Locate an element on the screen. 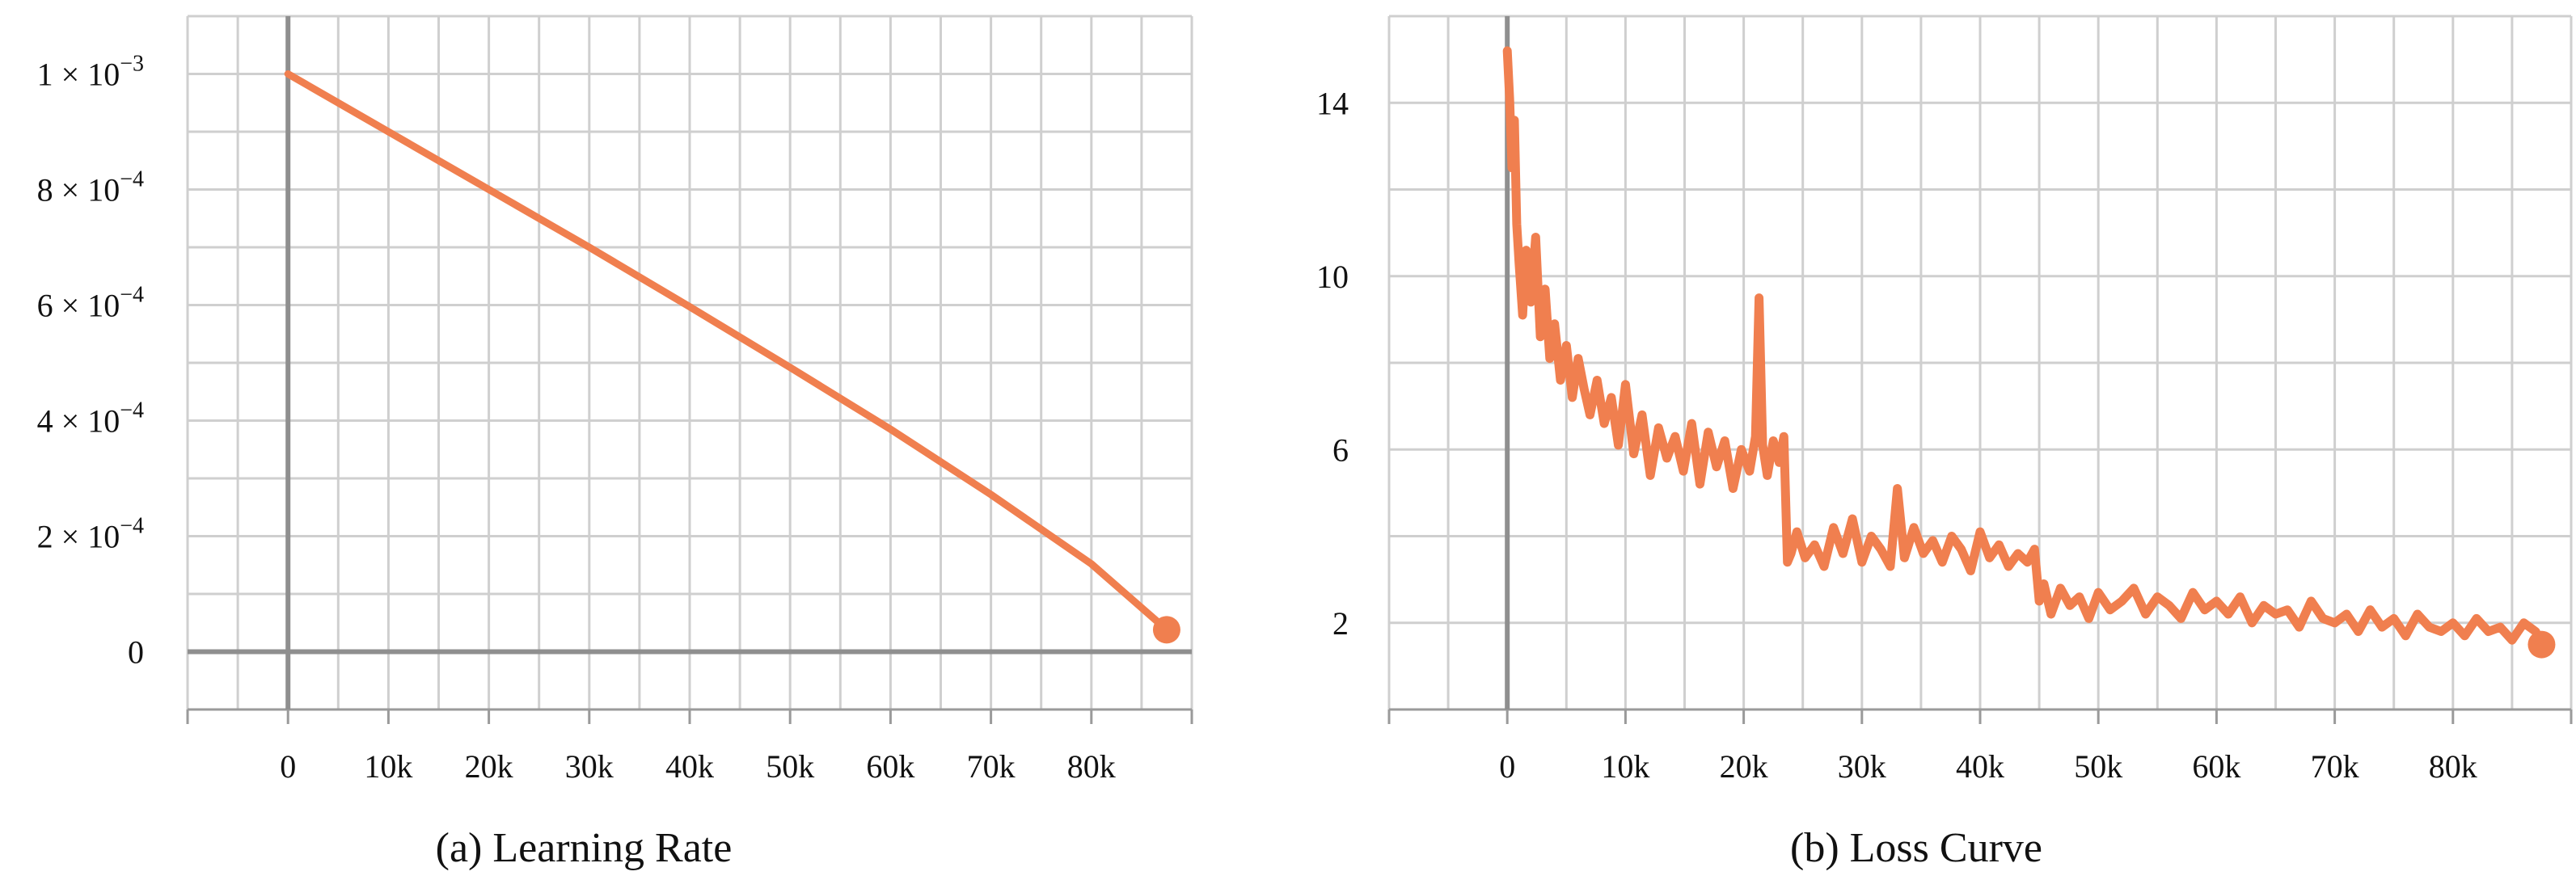  caption-loss-curve: (b) Loss Curve is located at coordinates (1916, 848).